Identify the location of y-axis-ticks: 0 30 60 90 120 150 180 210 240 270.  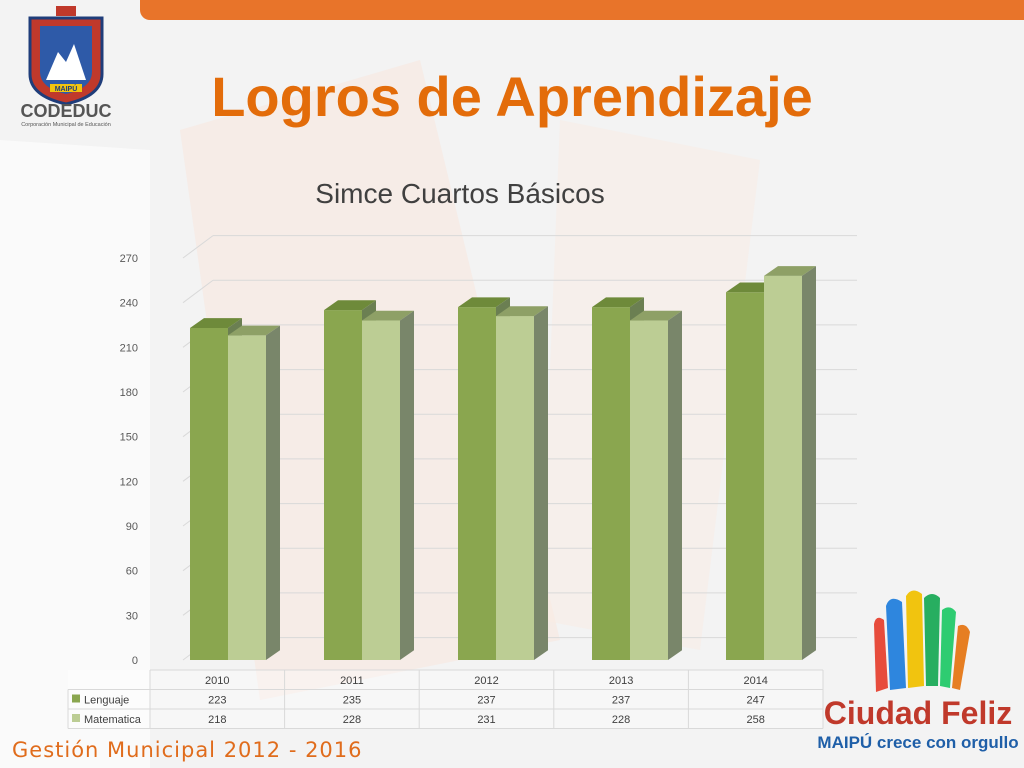
(129, 460).